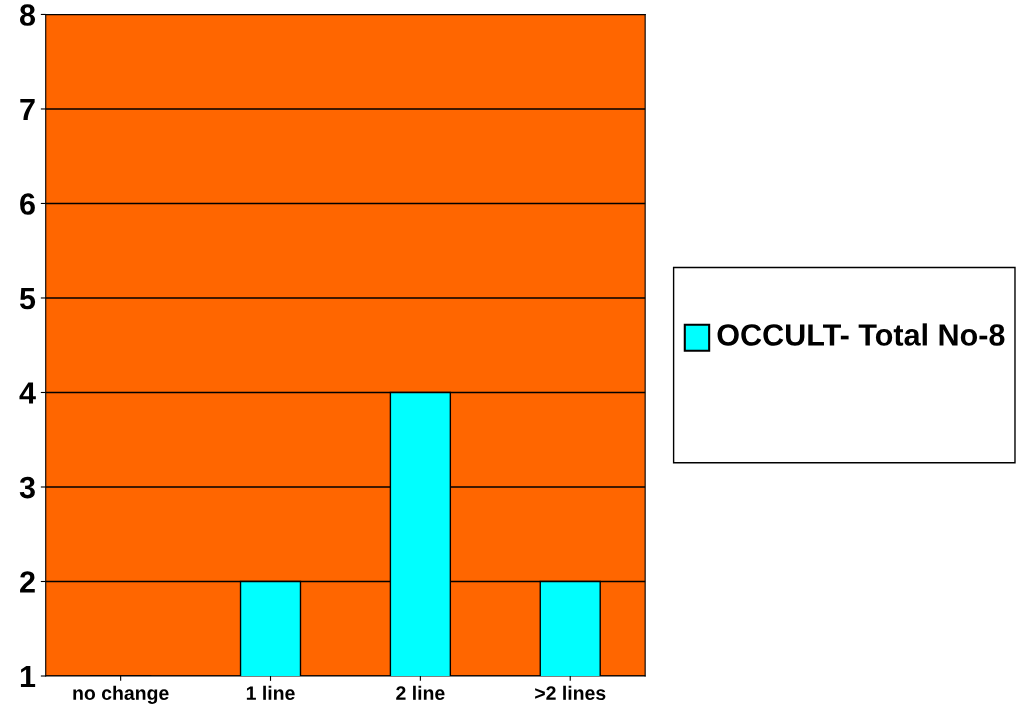 The image size is (1016, 723). What do you see at coordinates (27, 204) in the screenshot?
I see `y-tick-label: 6` at bounding box center [27, 204].